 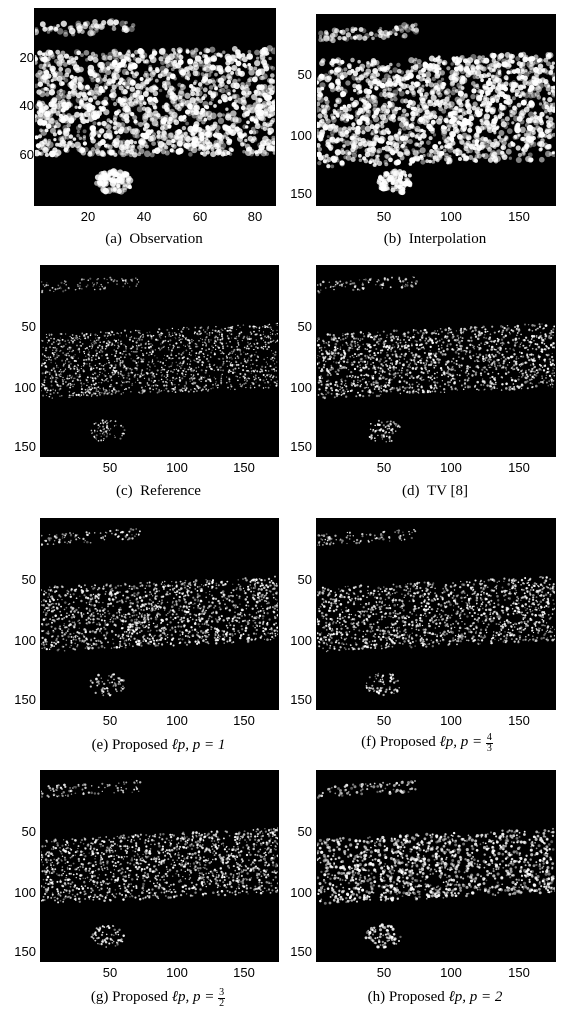 I want to click on texture-g, so click(x=159, y=863).